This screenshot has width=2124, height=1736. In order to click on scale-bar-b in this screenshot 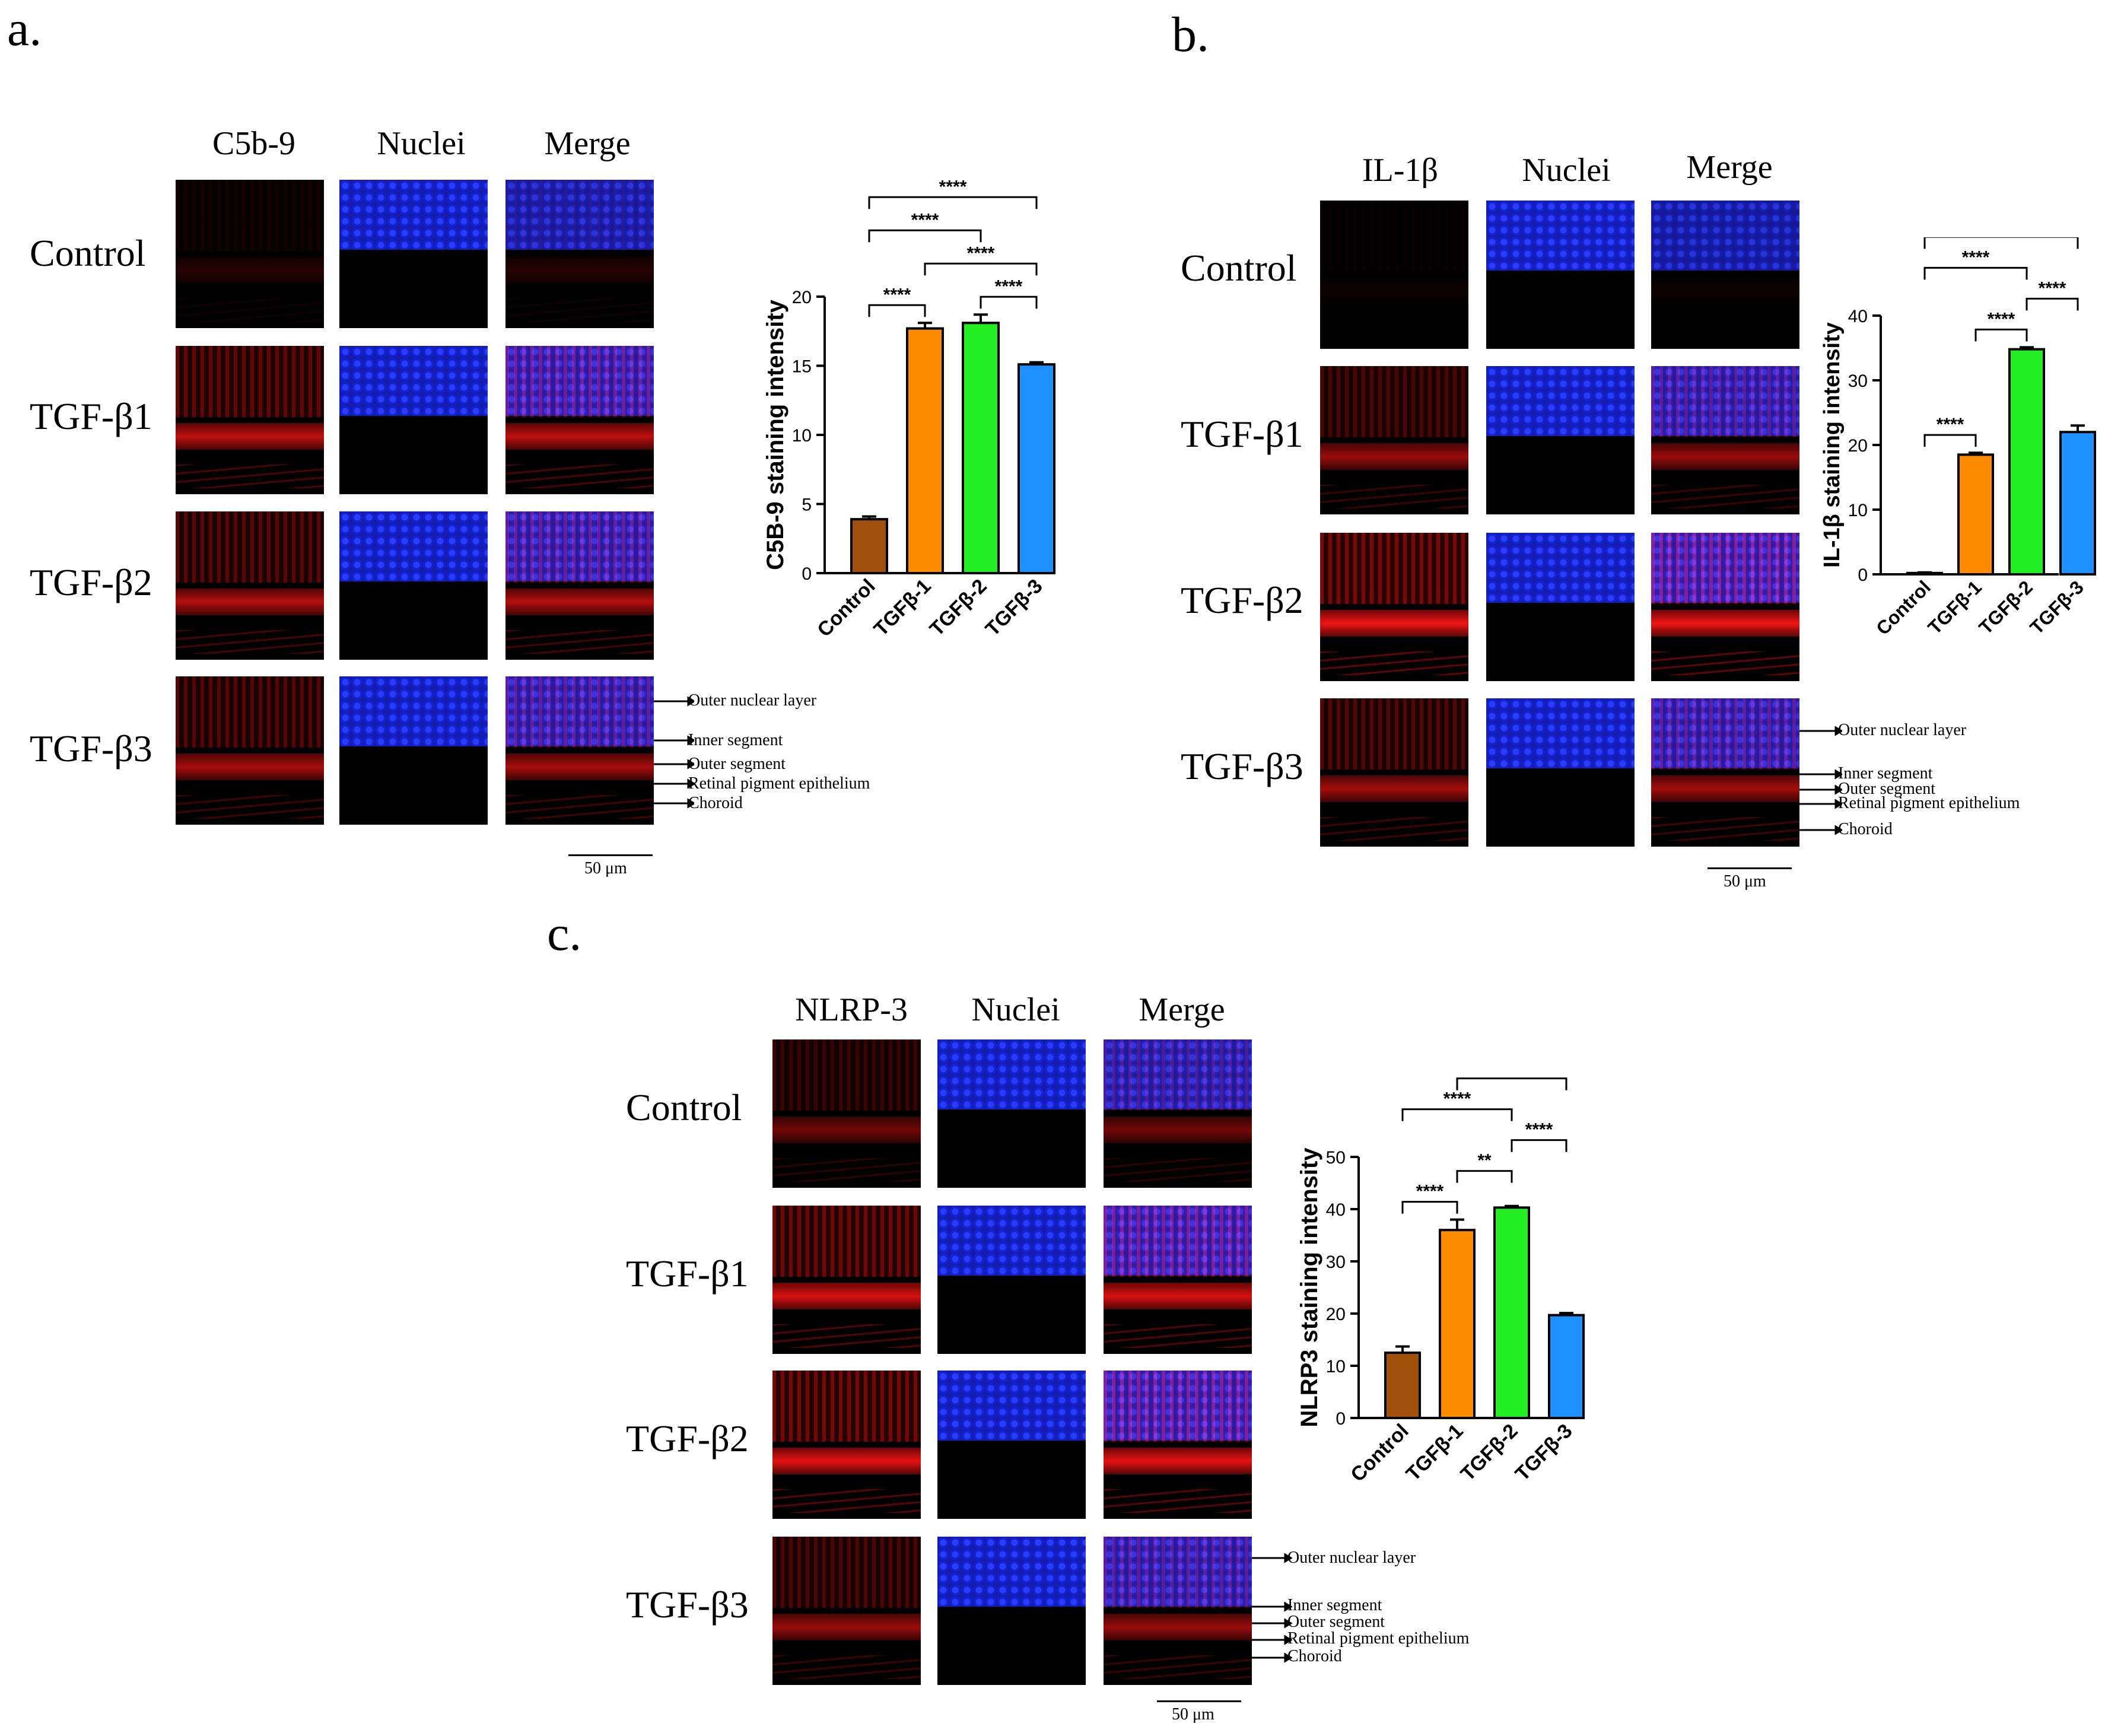, I will do `click(1750, 868)`.